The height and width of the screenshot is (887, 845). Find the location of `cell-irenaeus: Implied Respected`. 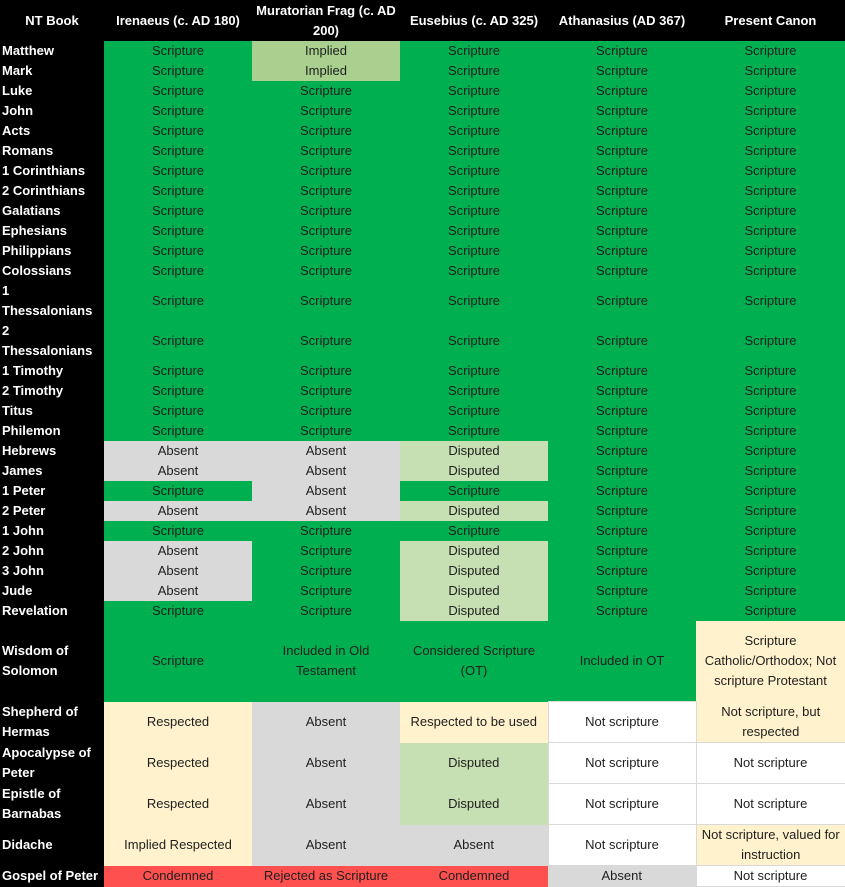

cell-irenaeus: Implied Respected is located at coordinates (178, 845).